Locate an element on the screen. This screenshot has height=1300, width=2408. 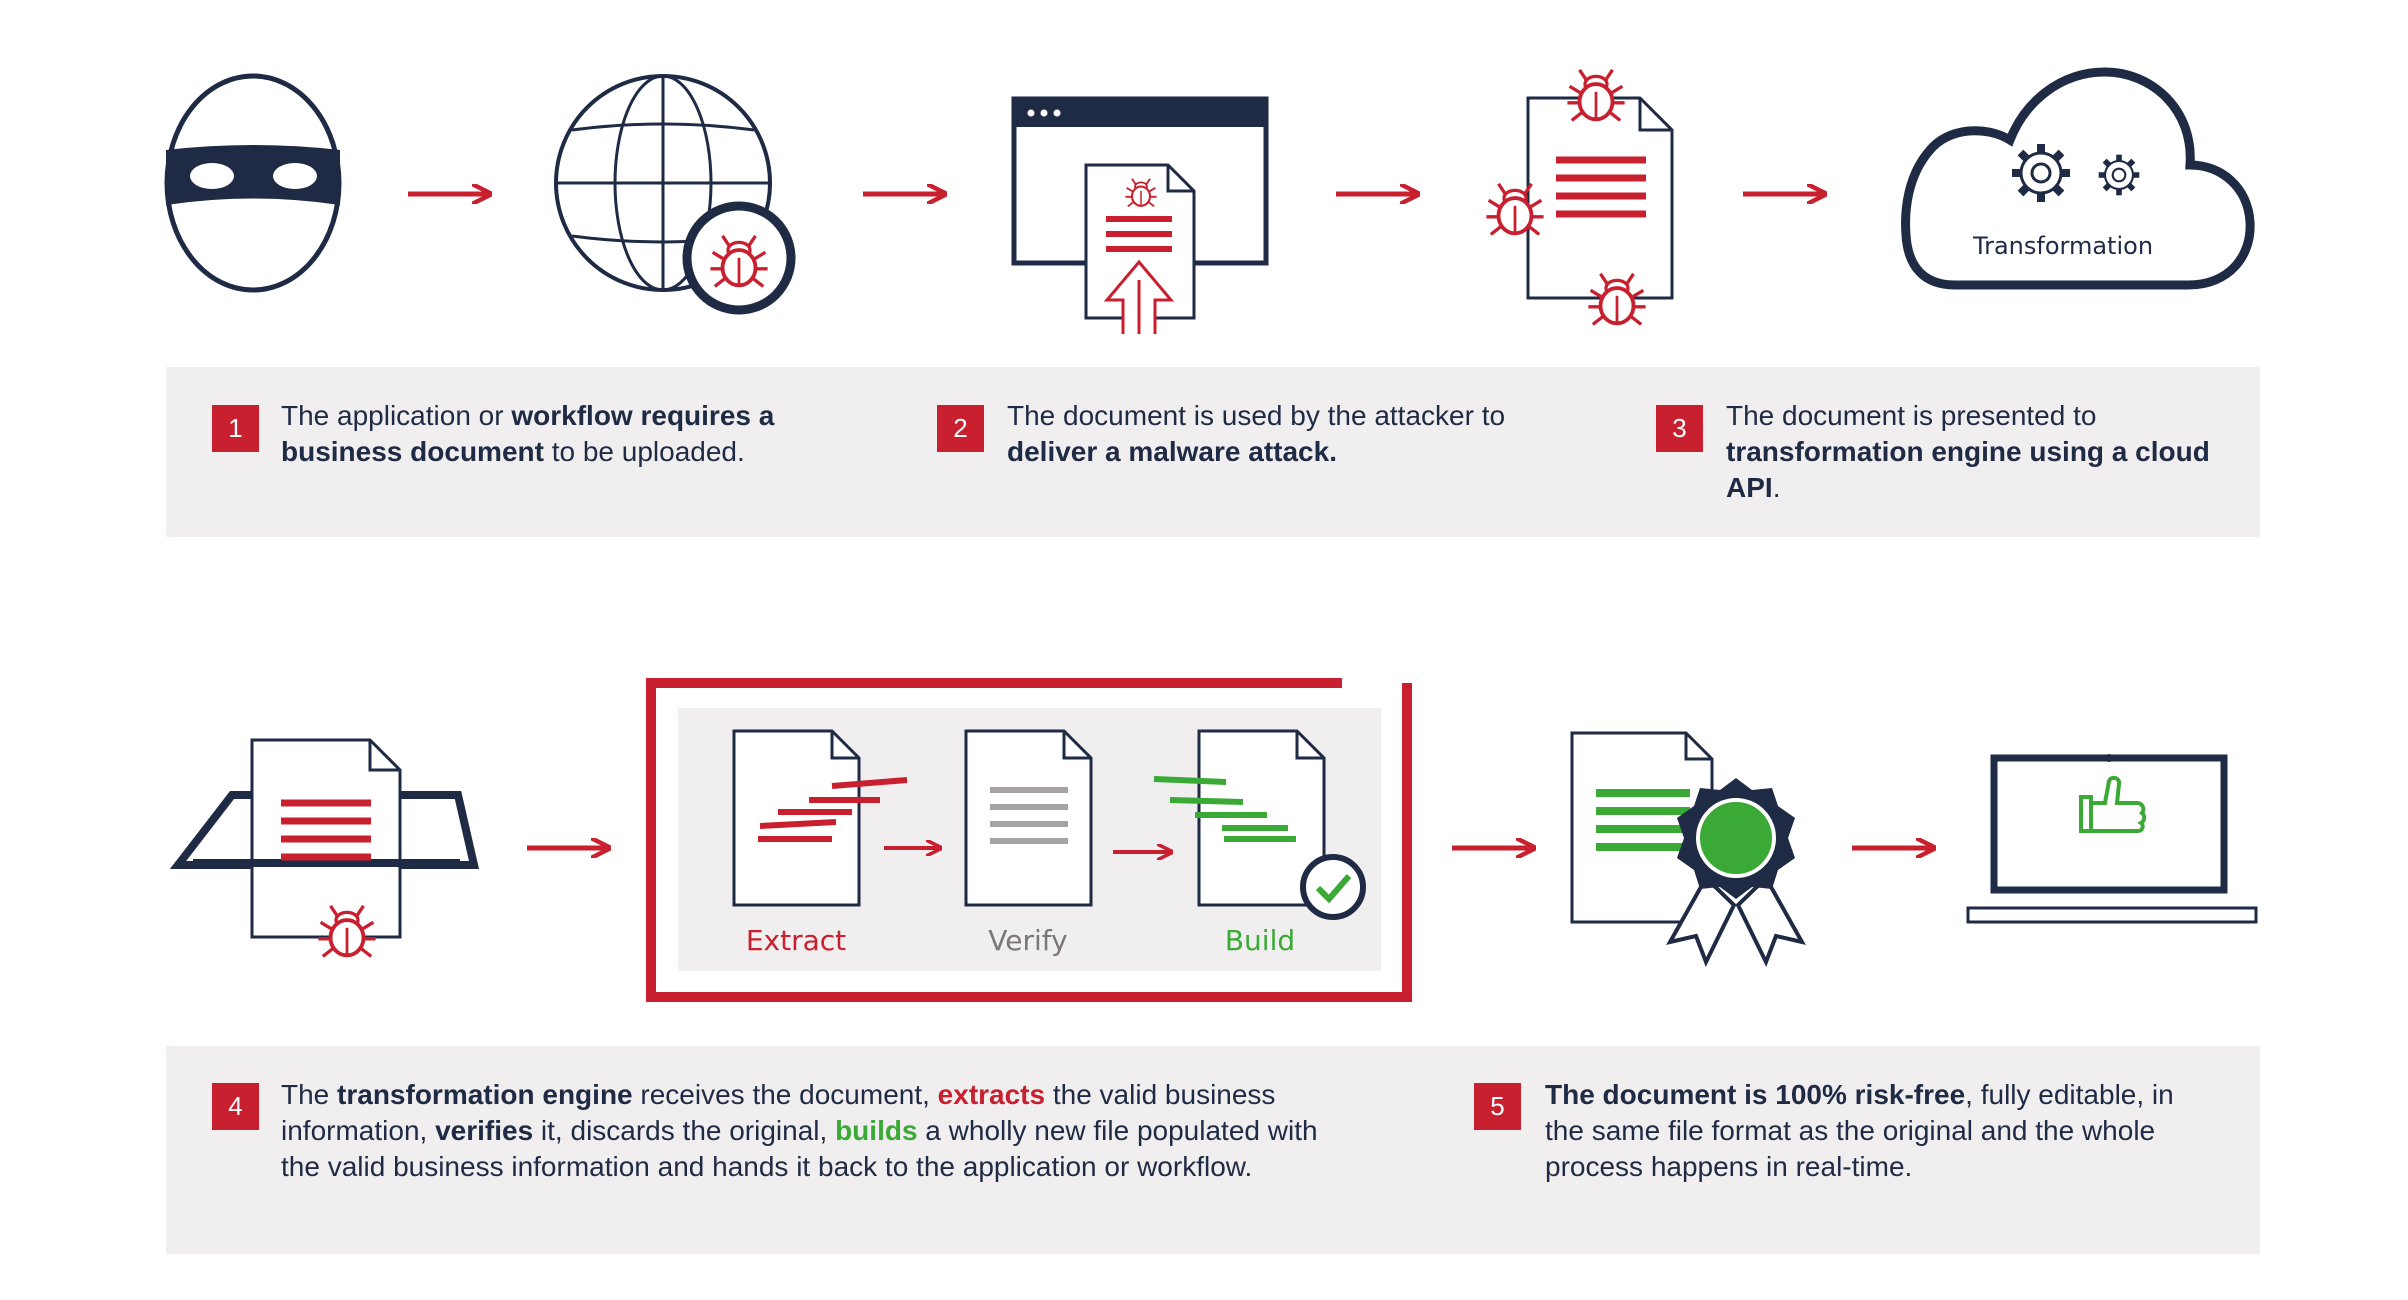
scanner-document-icon is located at coordinates (324, 848).